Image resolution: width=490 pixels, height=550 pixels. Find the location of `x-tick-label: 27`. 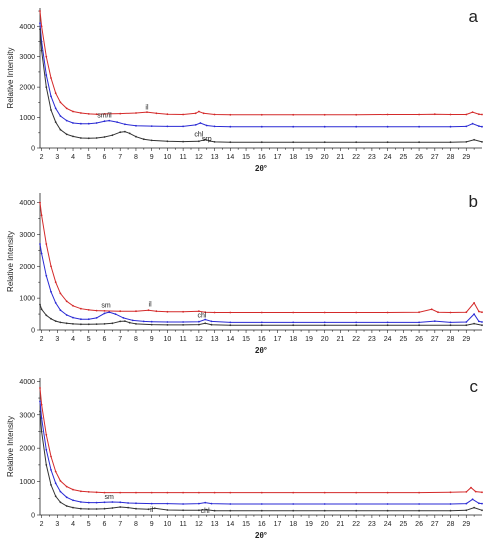

x-tick-label: 27 is located at coordinates (435, 157).